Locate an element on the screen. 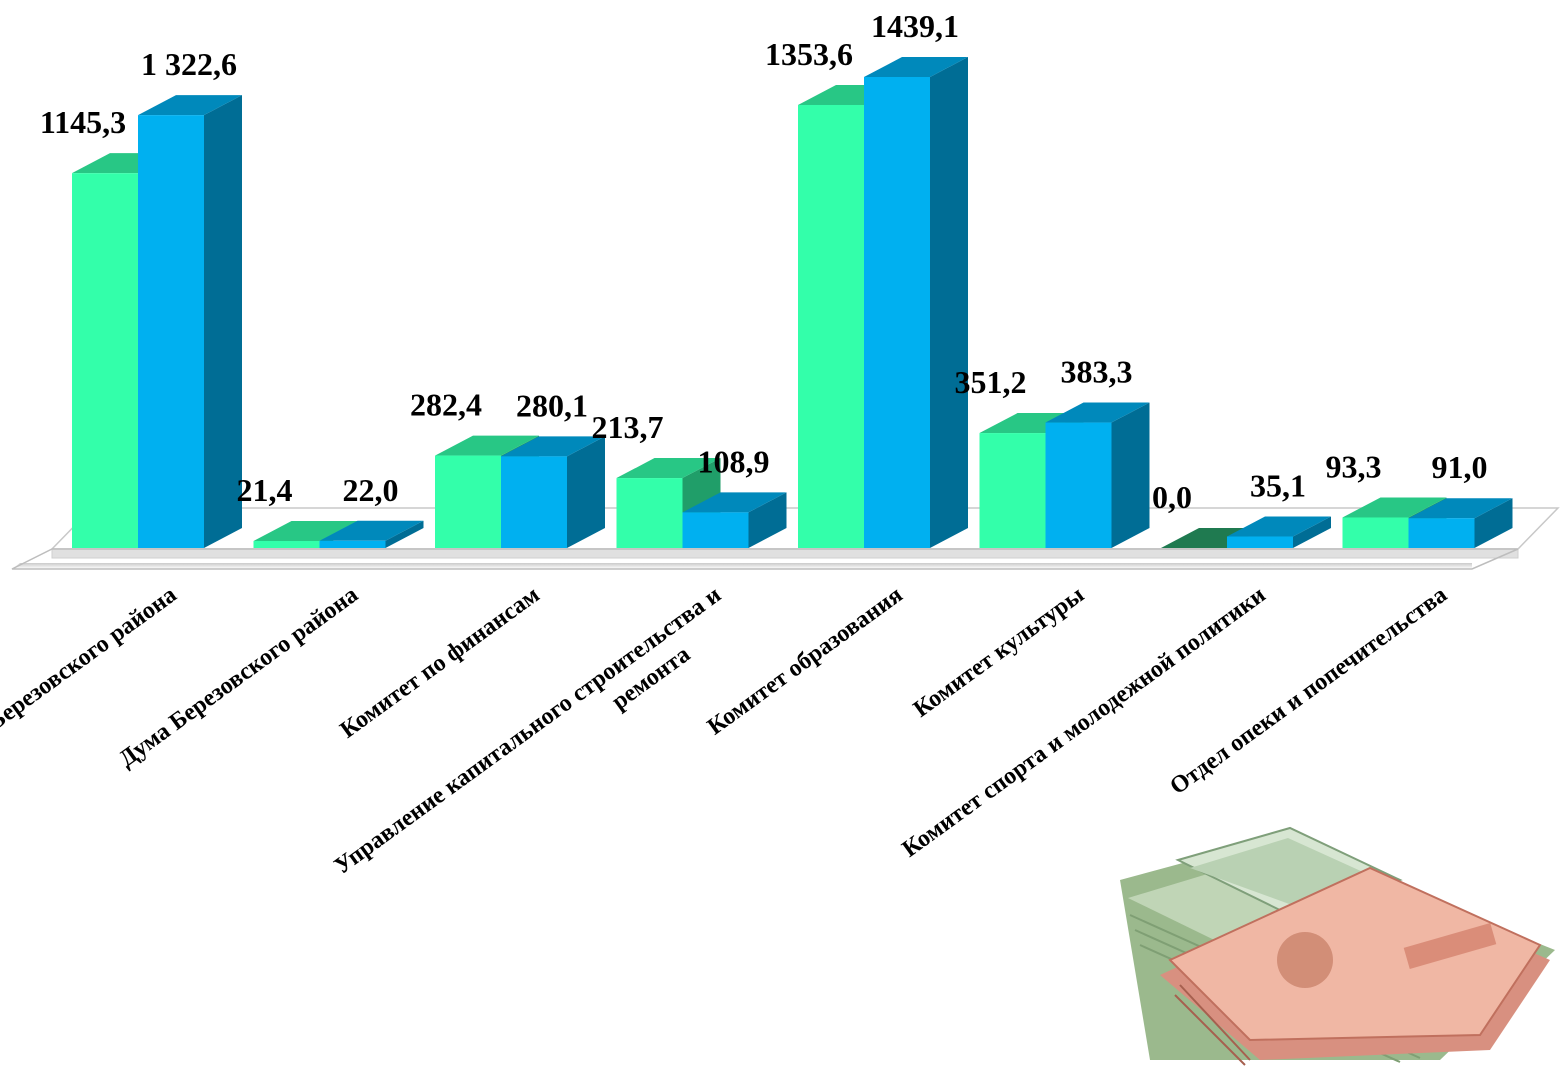 The image size is (1562, 1067). category-label-8: Отдел опеки и попечительства is located at coordinates (1308, 691).